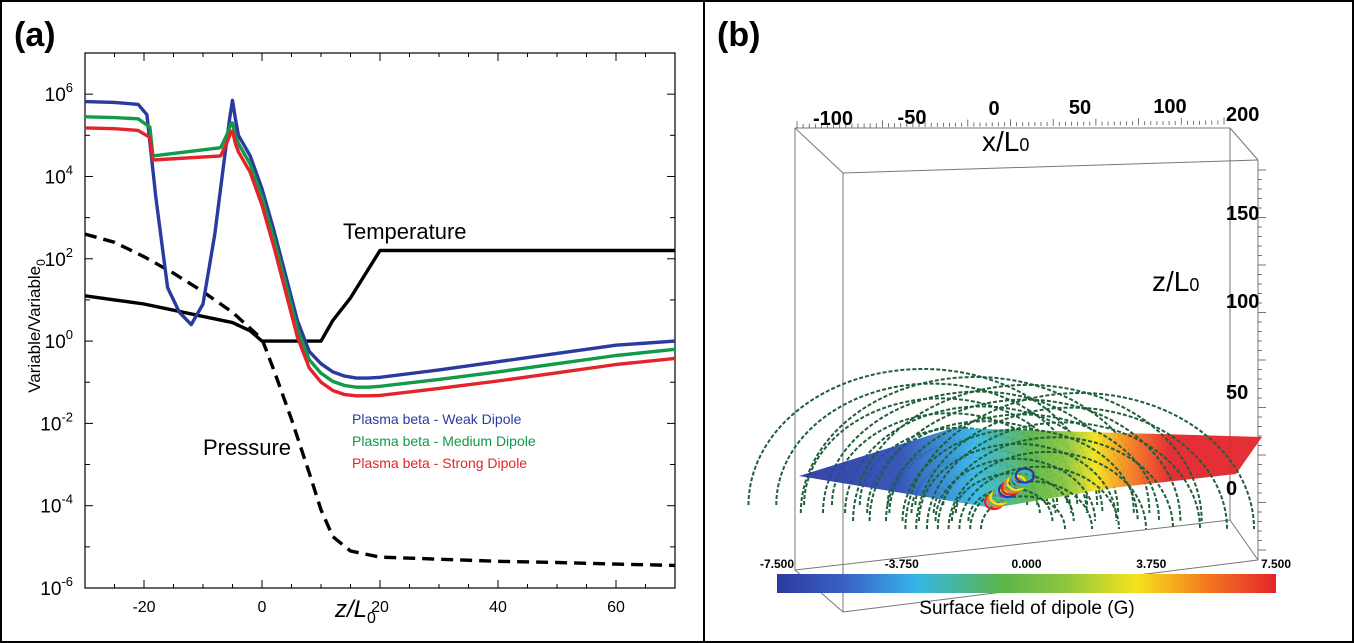 Image resolution: width=1354 pixels, height=643 pixels. I want to click on legend-item-medium: Plasma beta - Medium Dipole, so click(444, 441).